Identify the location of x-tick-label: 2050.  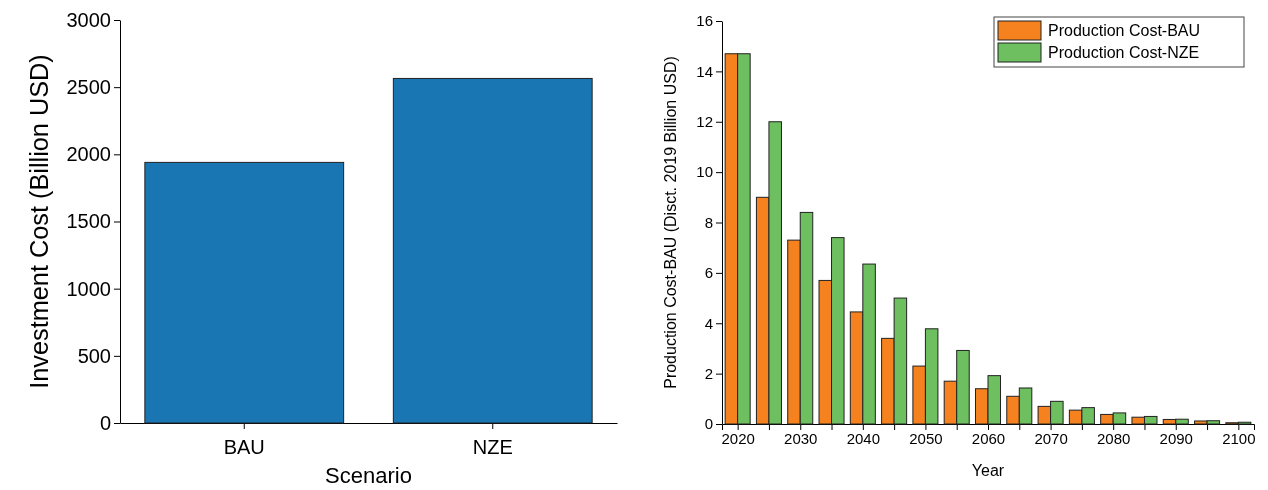
(926, 438).